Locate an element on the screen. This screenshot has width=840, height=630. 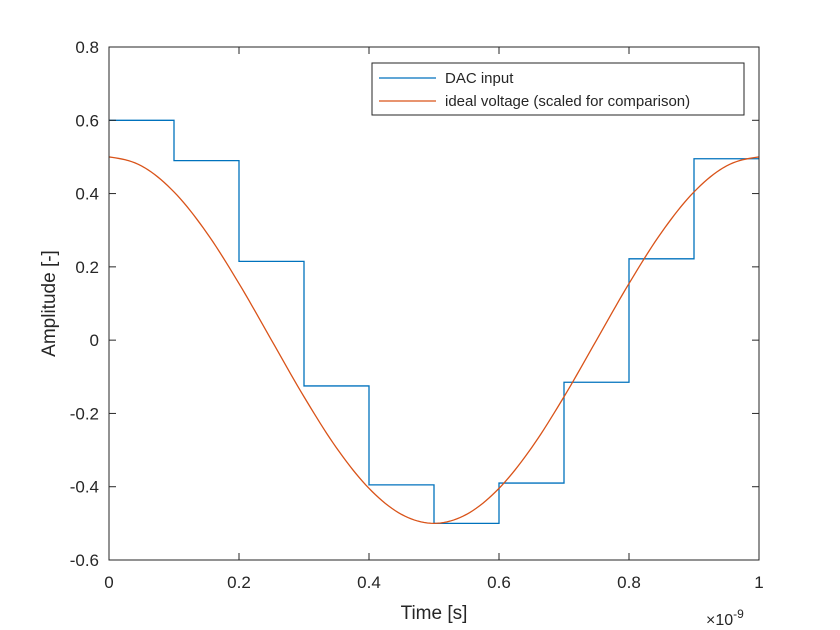
x-tick-label: 0.8 is located at coordinates (629, 582).